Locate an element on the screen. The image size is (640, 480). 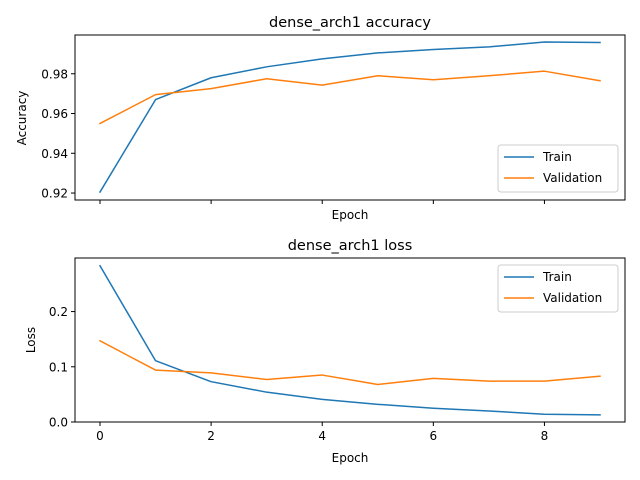
loss-x-tick-label: 0 is located at coordinates (100, 436).